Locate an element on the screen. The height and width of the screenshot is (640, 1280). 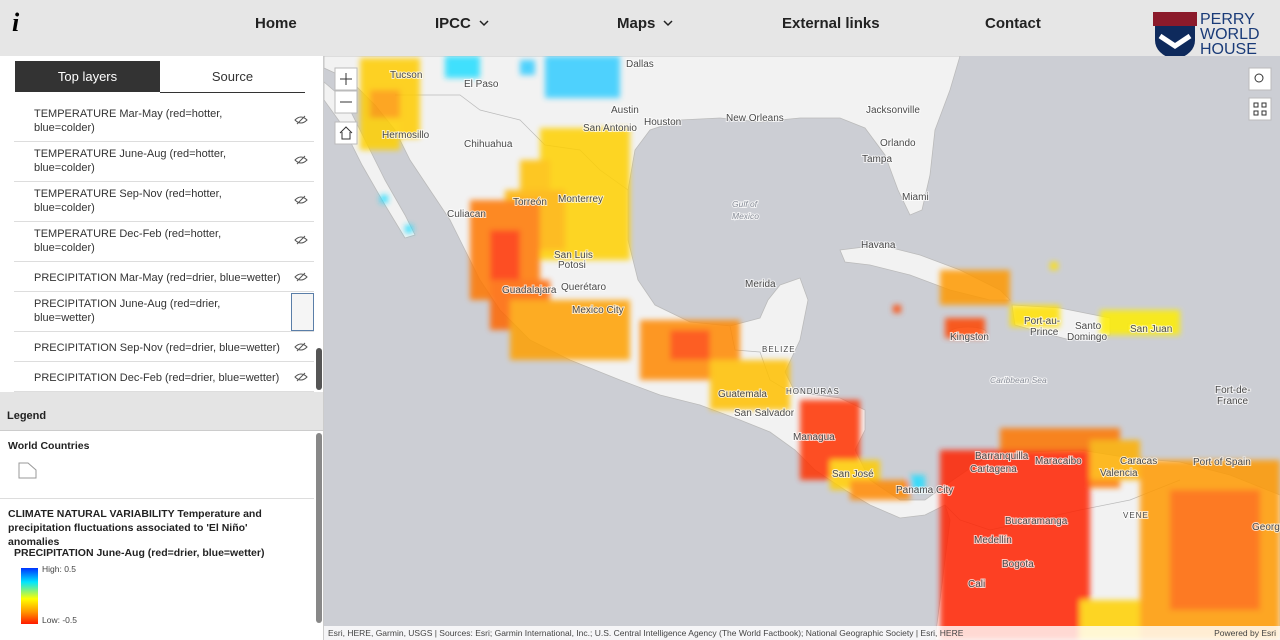
place-label: Domingo is located at coordinates (1087, 337).